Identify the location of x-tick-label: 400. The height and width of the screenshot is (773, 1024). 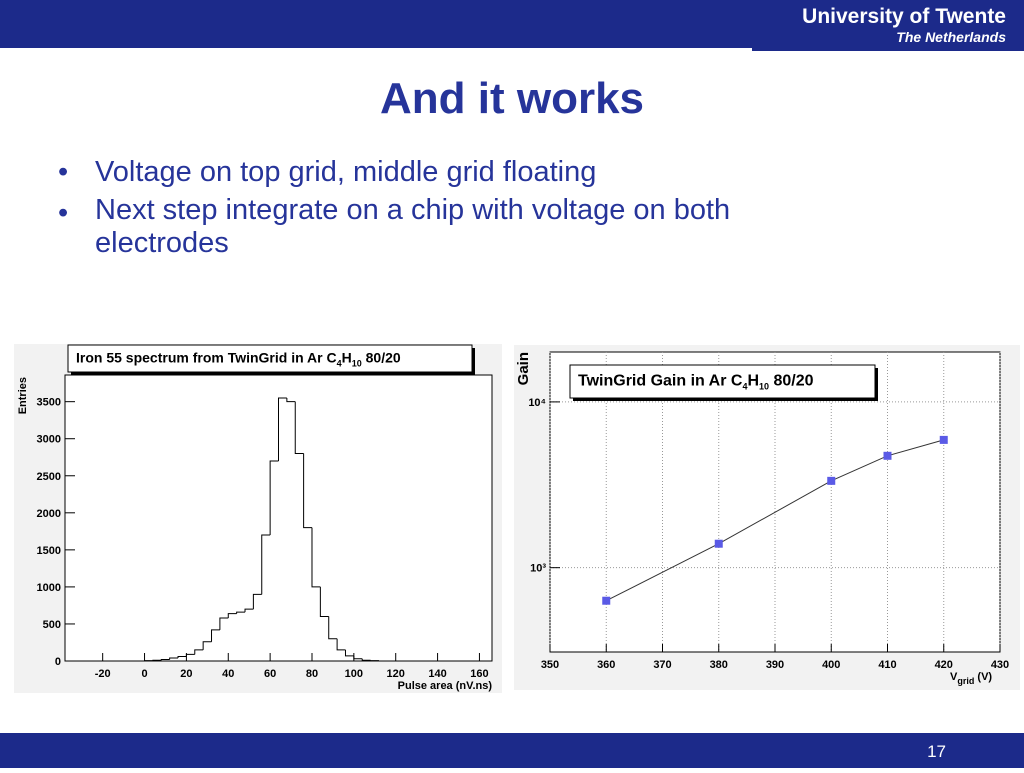
(831, 665).